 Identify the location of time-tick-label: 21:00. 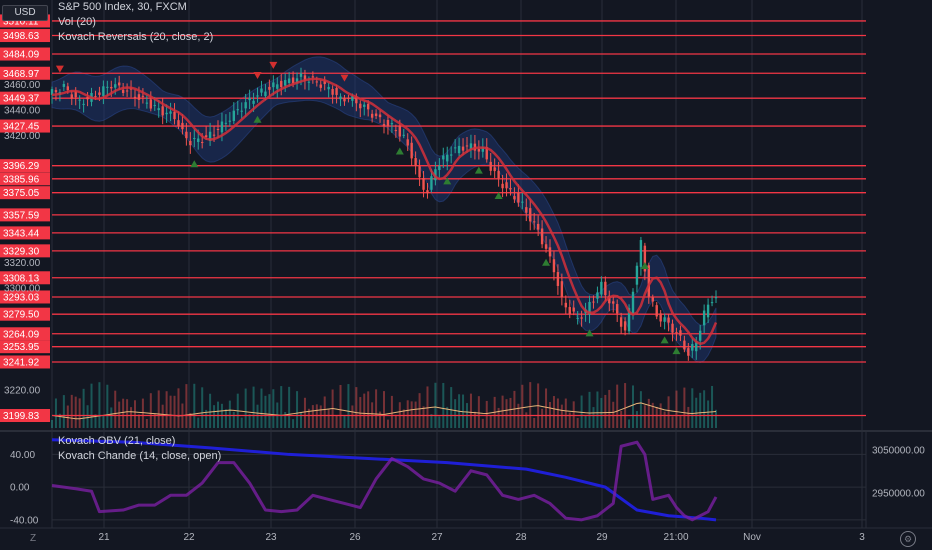
(675, 537).